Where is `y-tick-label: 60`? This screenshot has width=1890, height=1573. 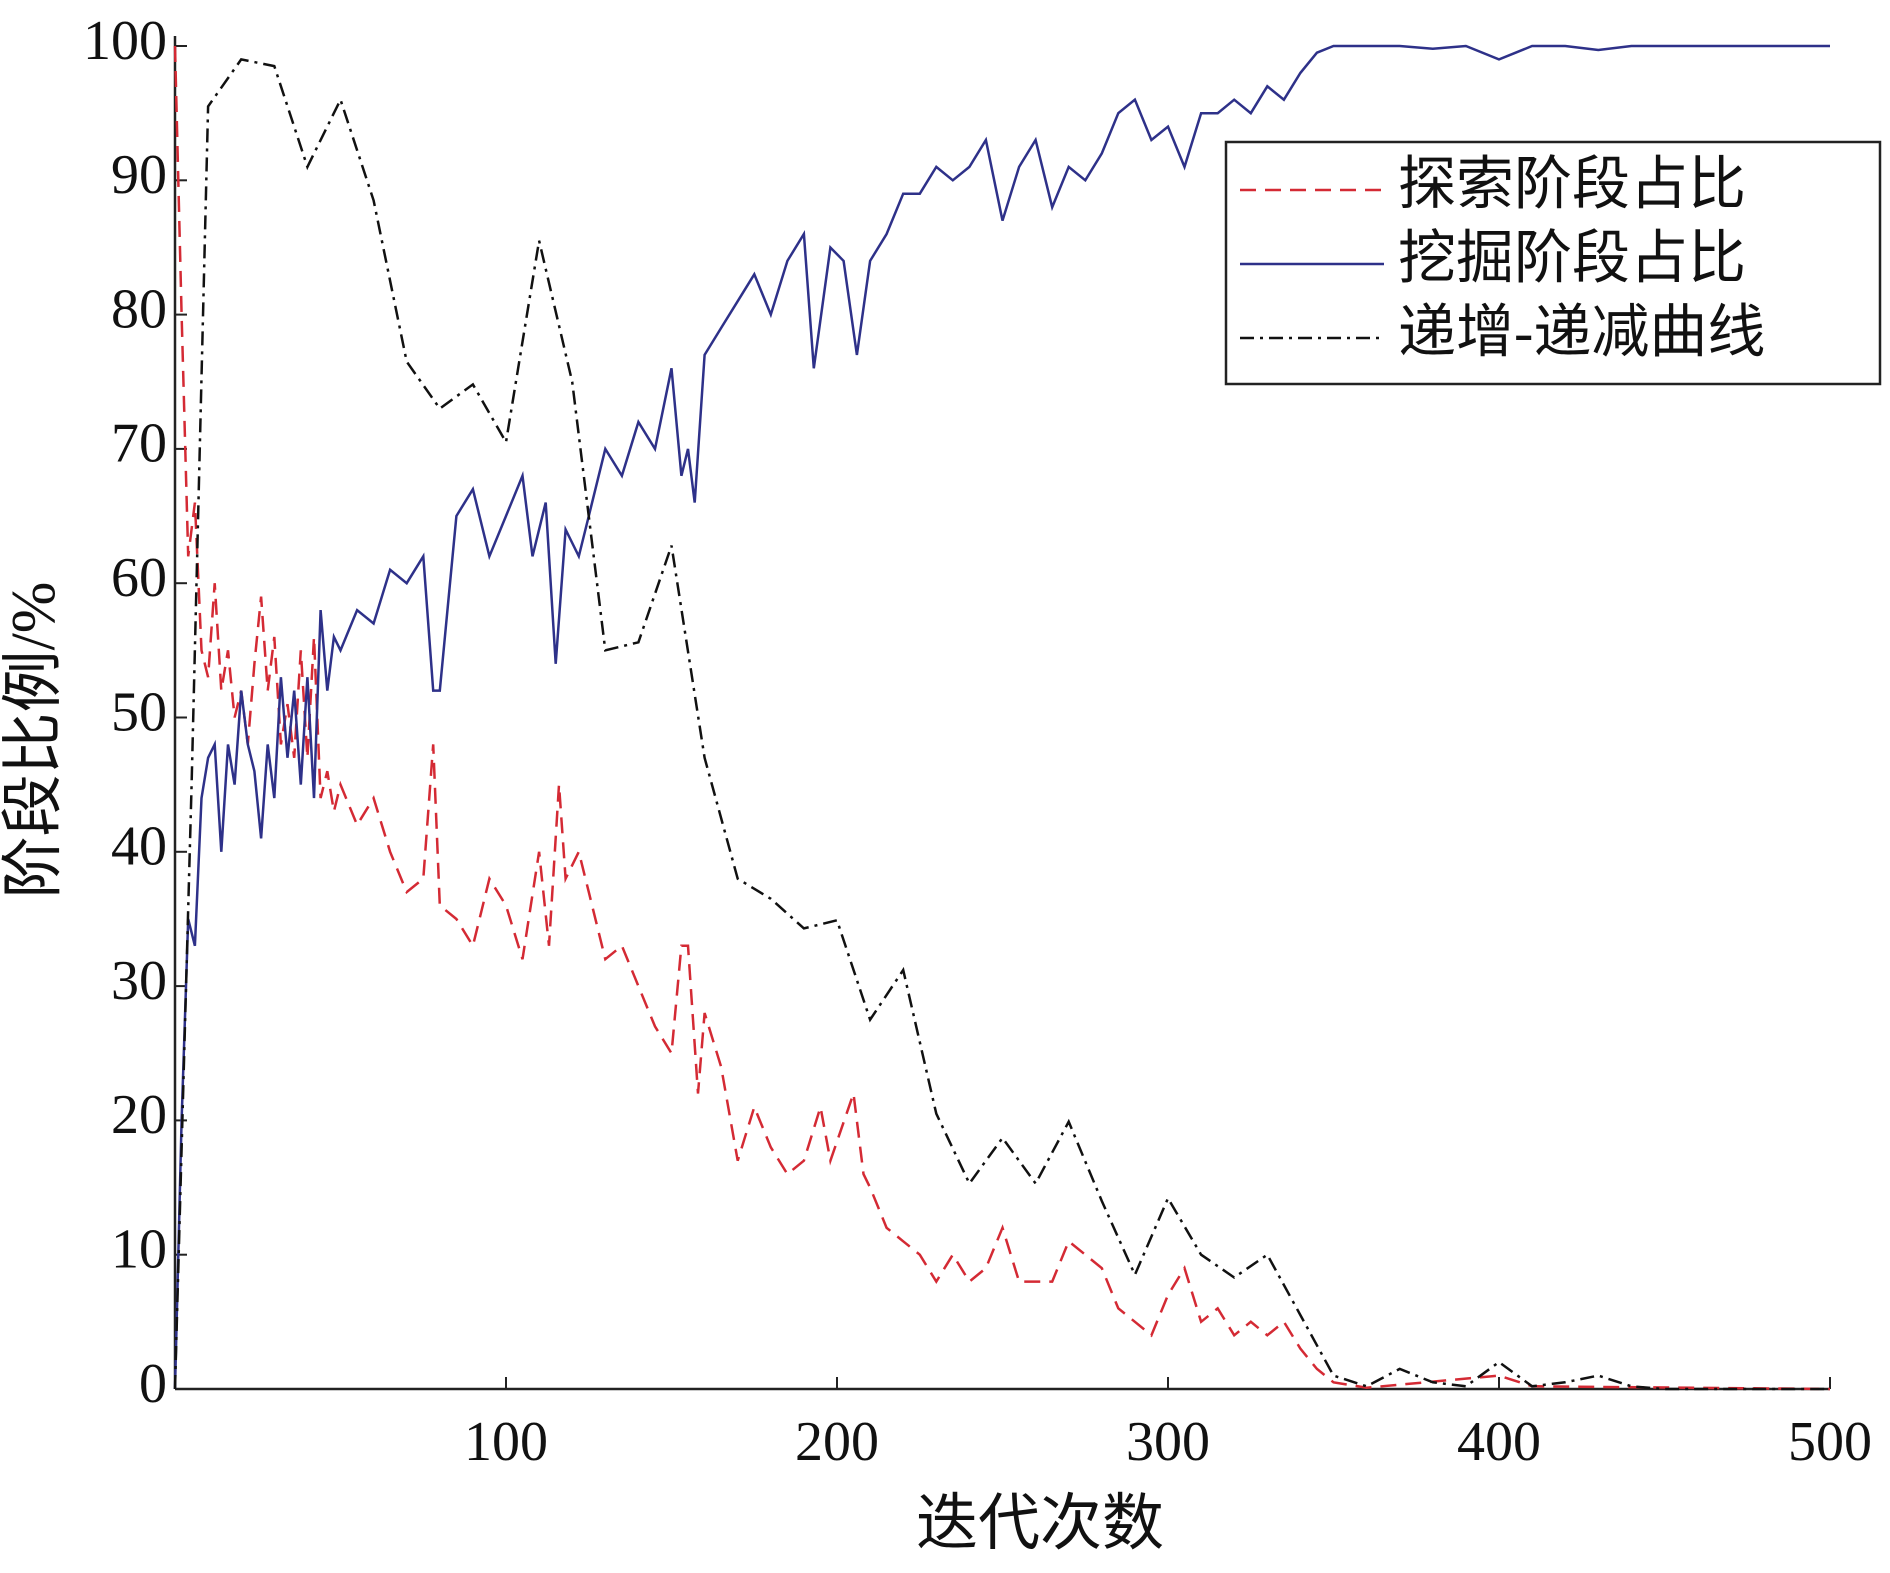 y-tick-label: 60 is located at coordinates (139, 578).